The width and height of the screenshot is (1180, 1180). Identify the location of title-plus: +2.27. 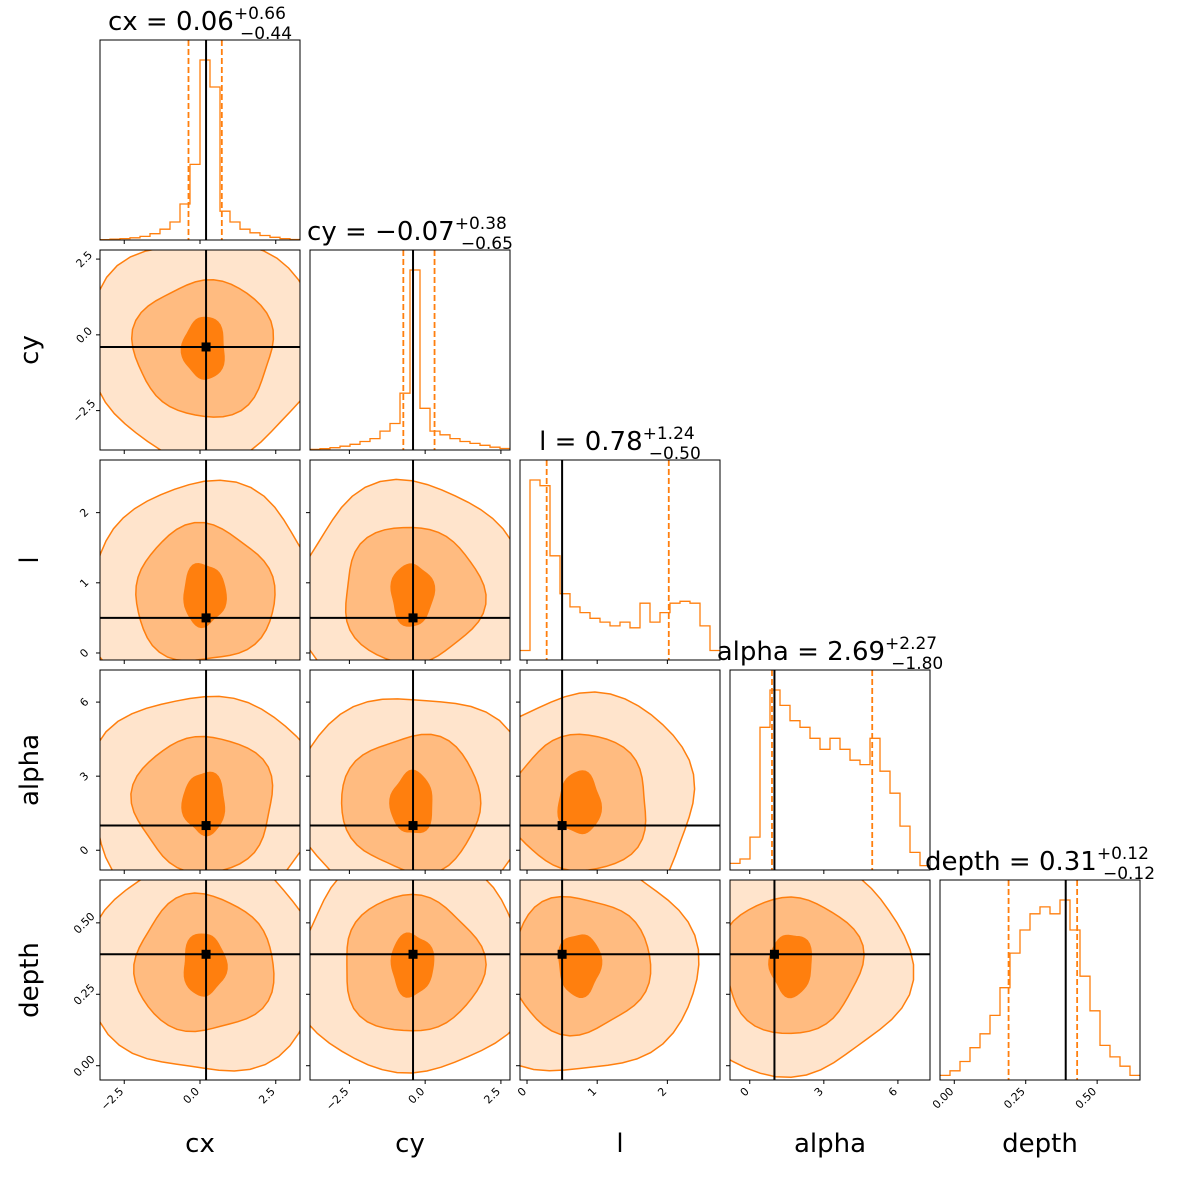
(911, 644).